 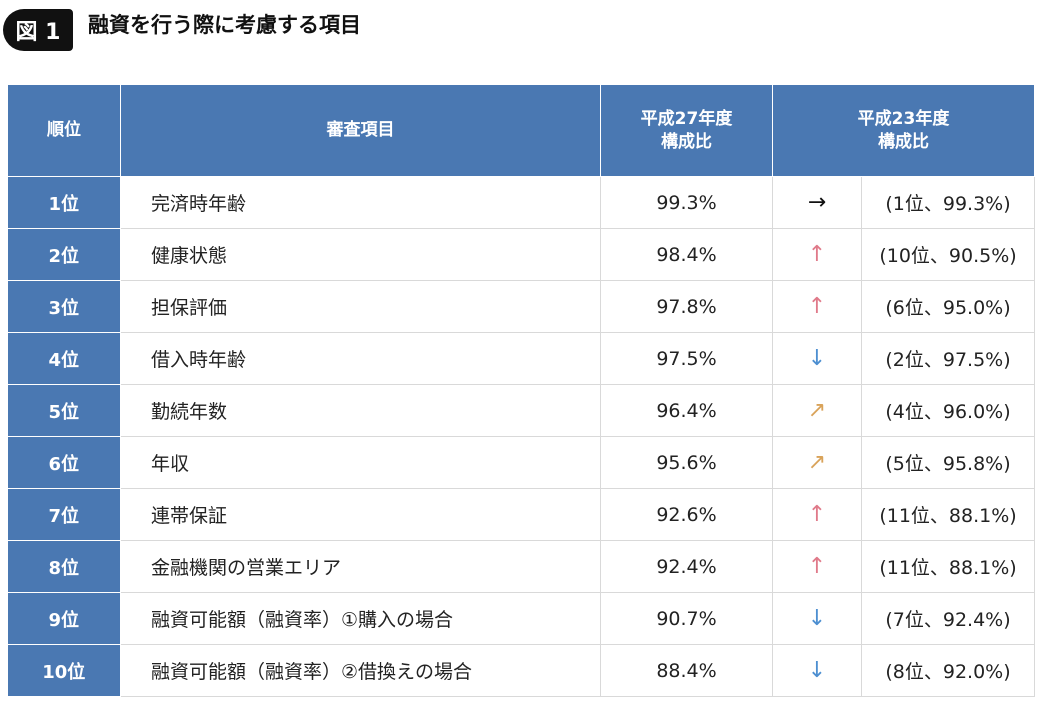 I want to click on item-cell: 完済時年齢, so click(x=360, y=202).